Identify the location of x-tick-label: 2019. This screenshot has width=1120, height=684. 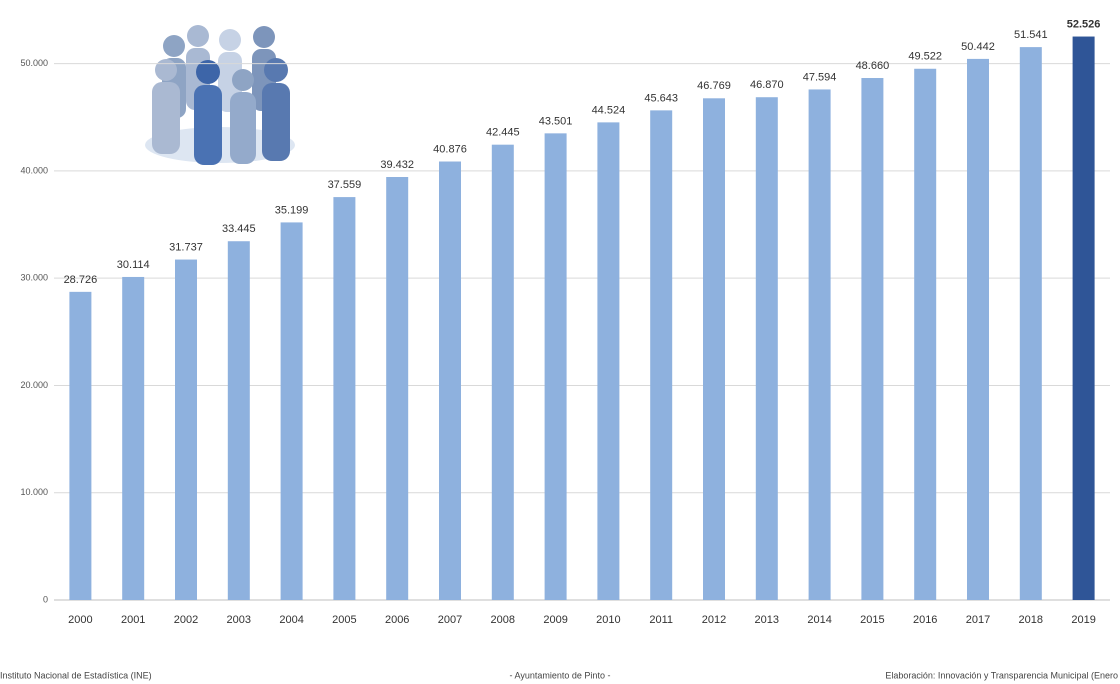
(1083, 620).